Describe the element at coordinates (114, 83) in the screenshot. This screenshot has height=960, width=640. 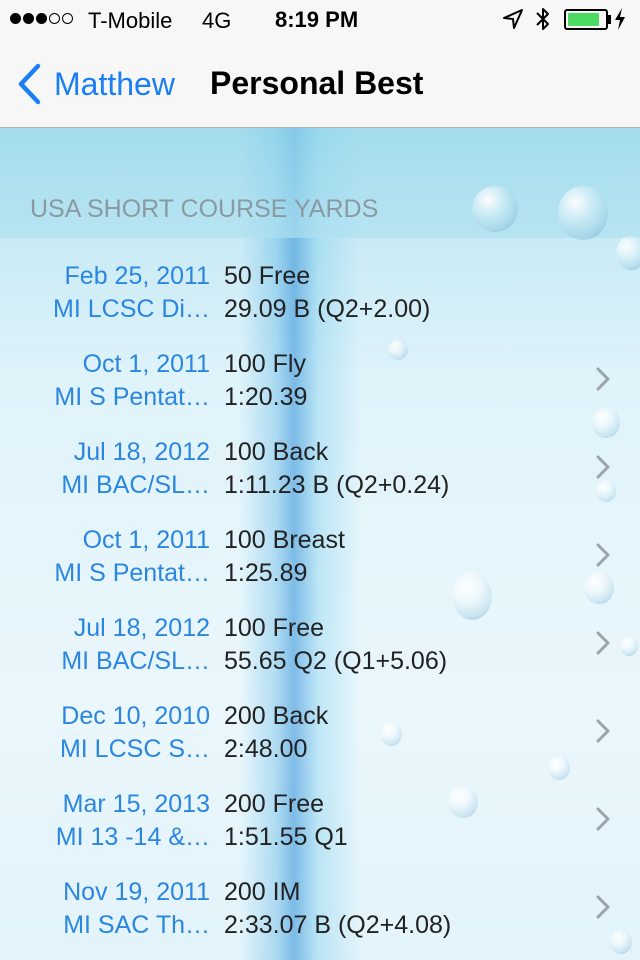
I see `back-button-label: Matthew` at that location.